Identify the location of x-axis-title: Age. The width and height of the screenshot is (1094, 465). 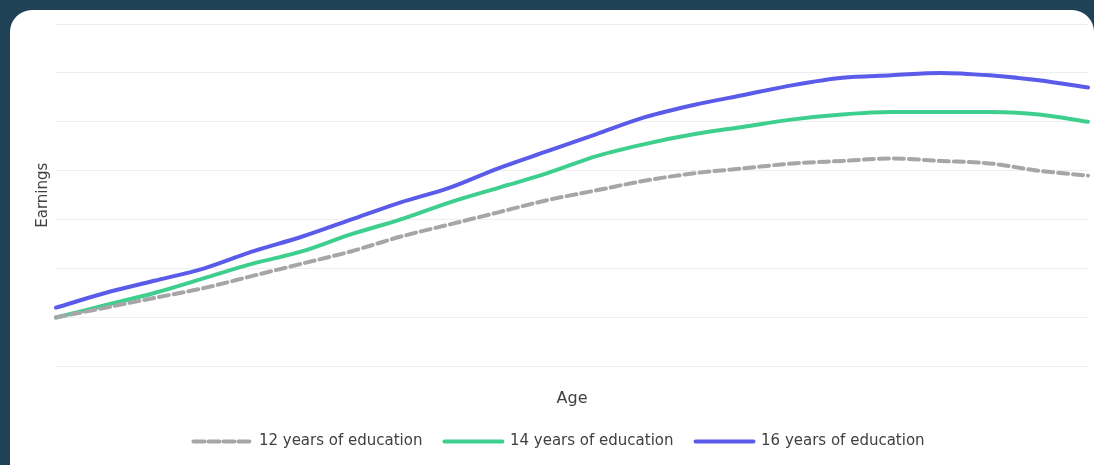
(572, 397).